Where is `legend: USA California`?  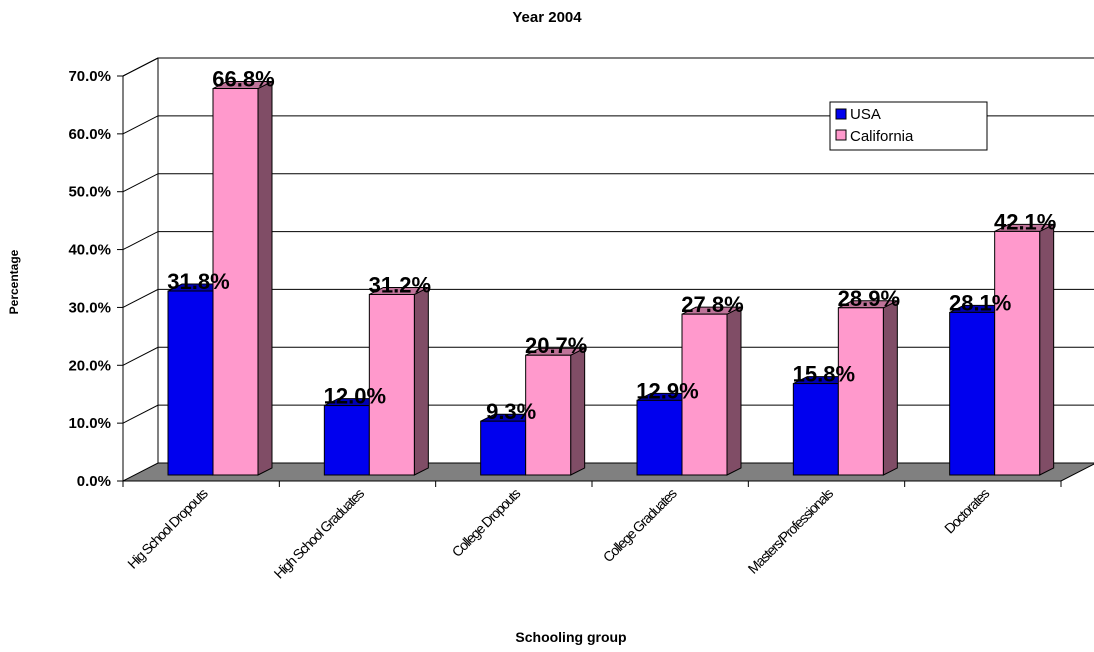
legend: USA California is located at coordinates (908, 126).